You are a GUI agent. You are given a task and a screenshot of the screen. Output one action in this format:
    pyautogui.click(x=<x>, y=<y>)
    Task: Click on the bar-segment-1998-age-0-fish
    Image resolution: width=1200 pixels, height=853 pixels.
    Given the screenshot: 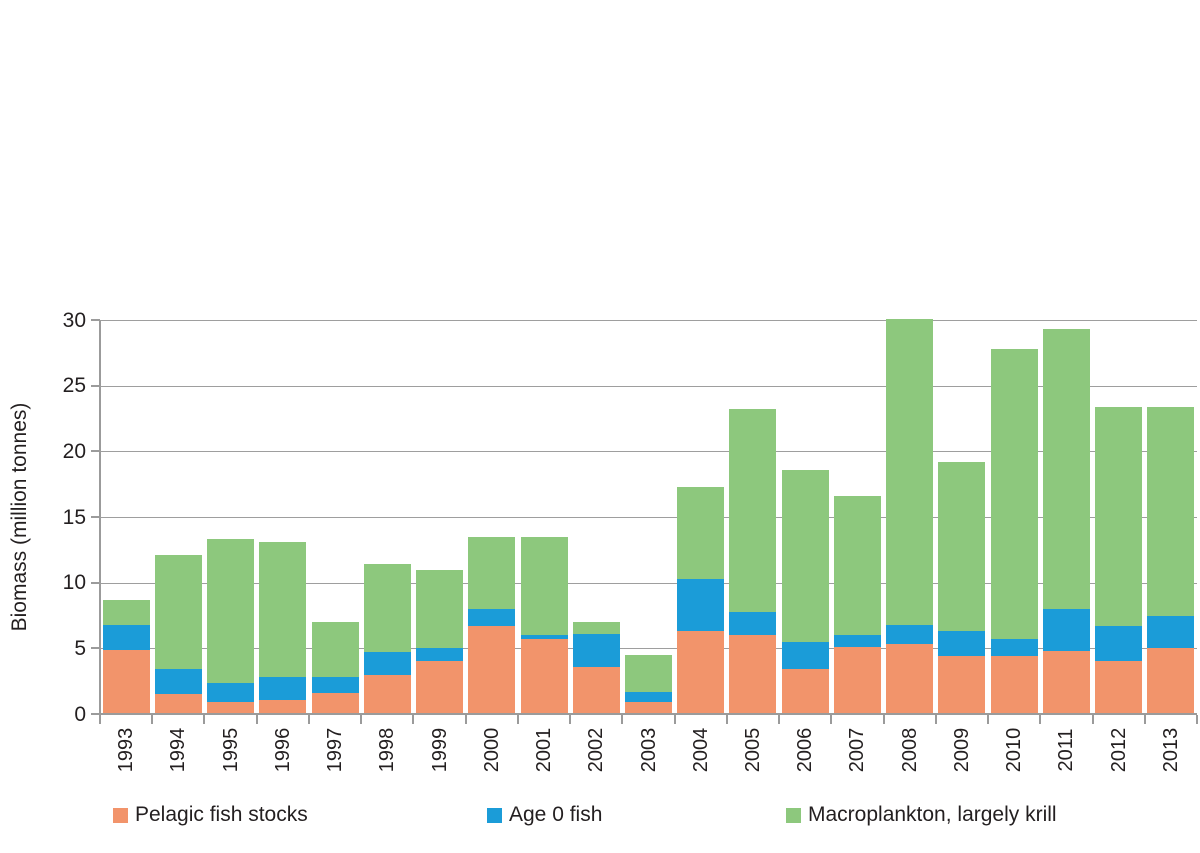 What is the action you would take?
    pyautogui.click(x=387, y=663)
    